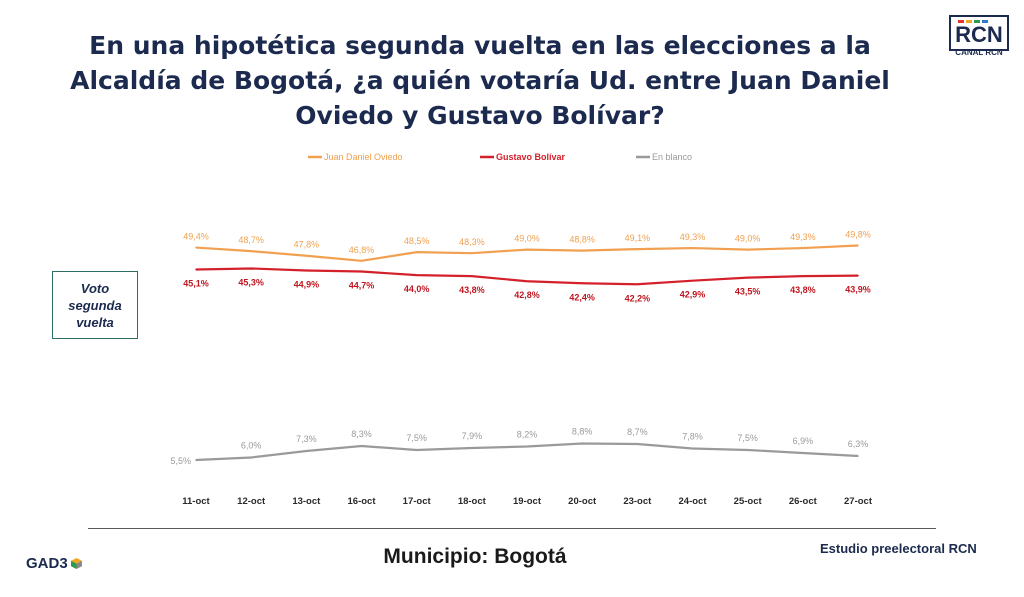  What do you see at coordinates (362, 250) in the screenshot?
I see `data-label: 46,8%` at bounding box center [362, 250].